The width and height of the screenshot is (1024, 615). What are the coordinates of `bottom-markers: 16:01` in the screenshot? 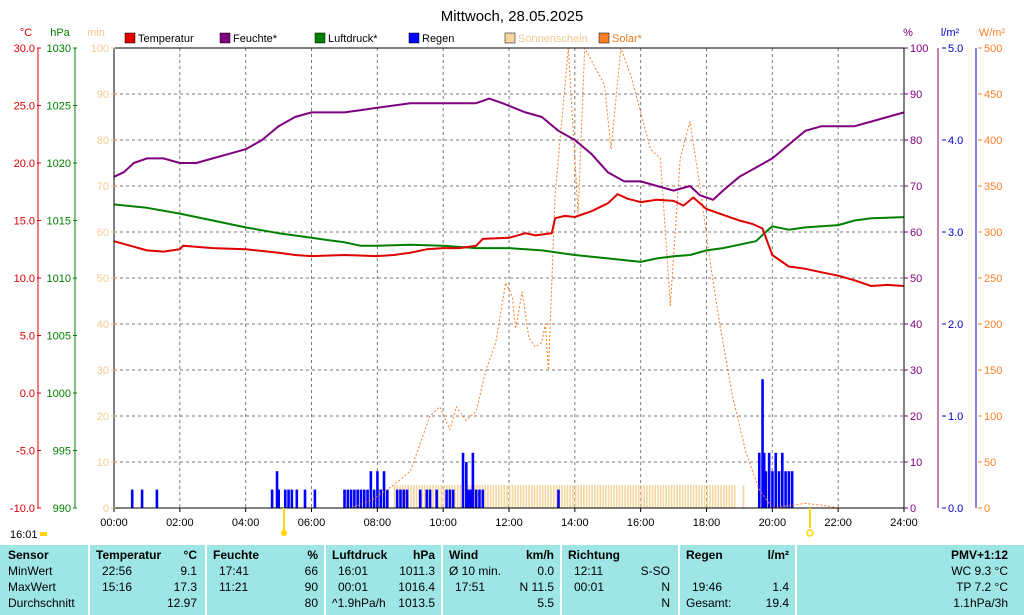 It's located at (412, 524).